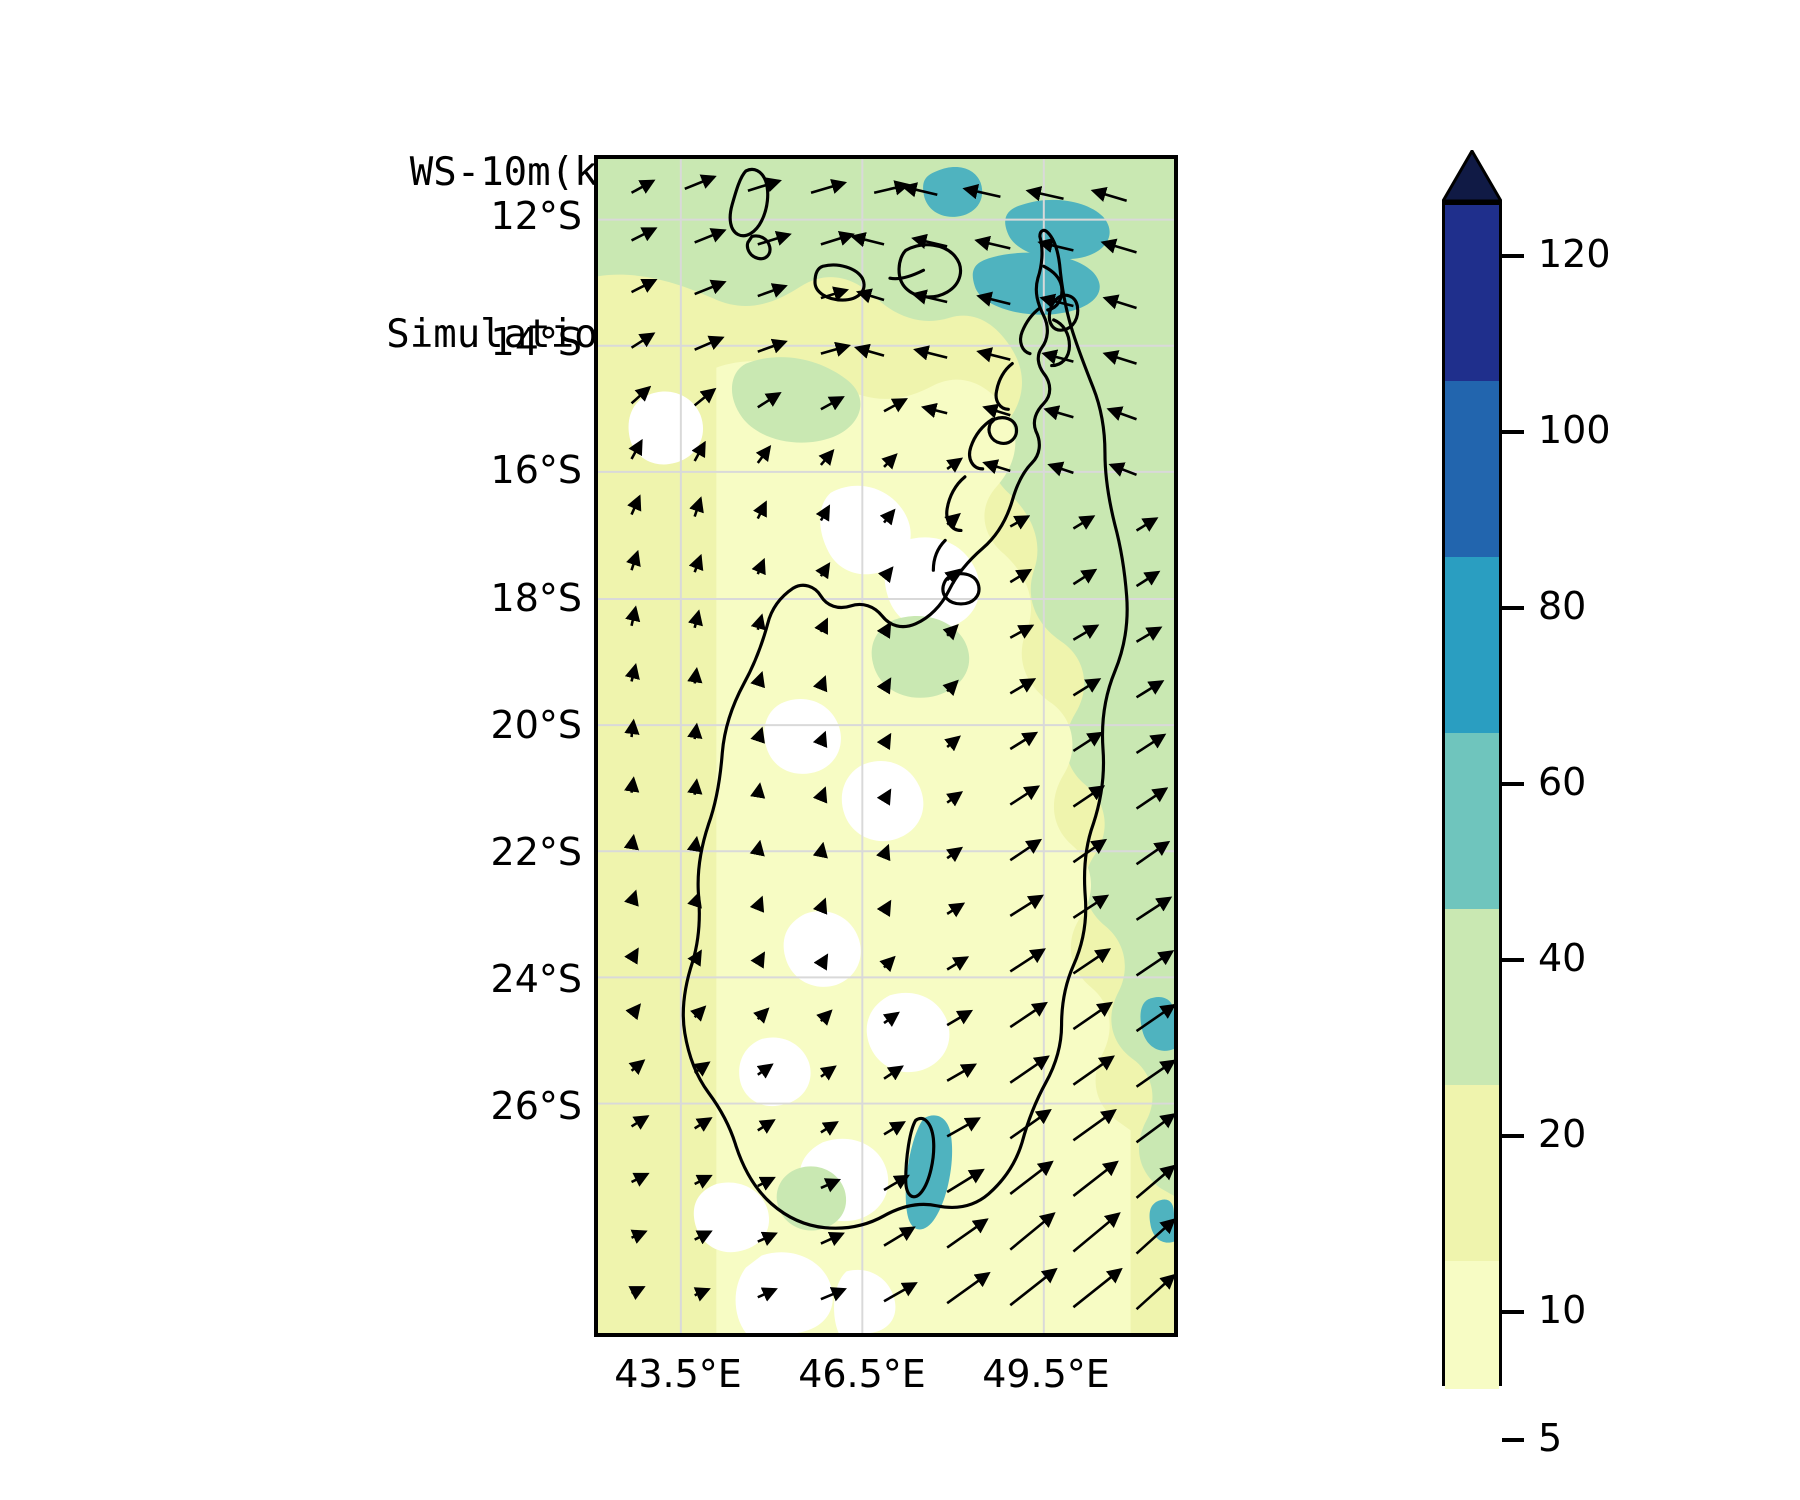 This screenshot has width=1800, height=1500. I want to click on latitude-tick-label: 18°S, so click(536, 598).